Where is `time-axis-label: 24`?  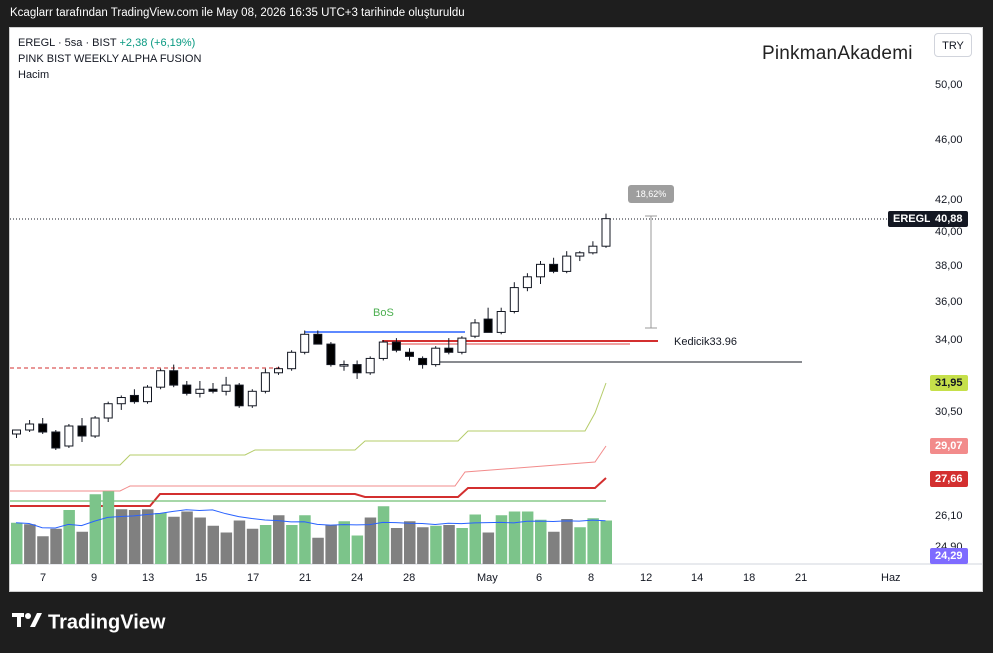 time-axis-label: 24 is located at coordinates (357, 578).